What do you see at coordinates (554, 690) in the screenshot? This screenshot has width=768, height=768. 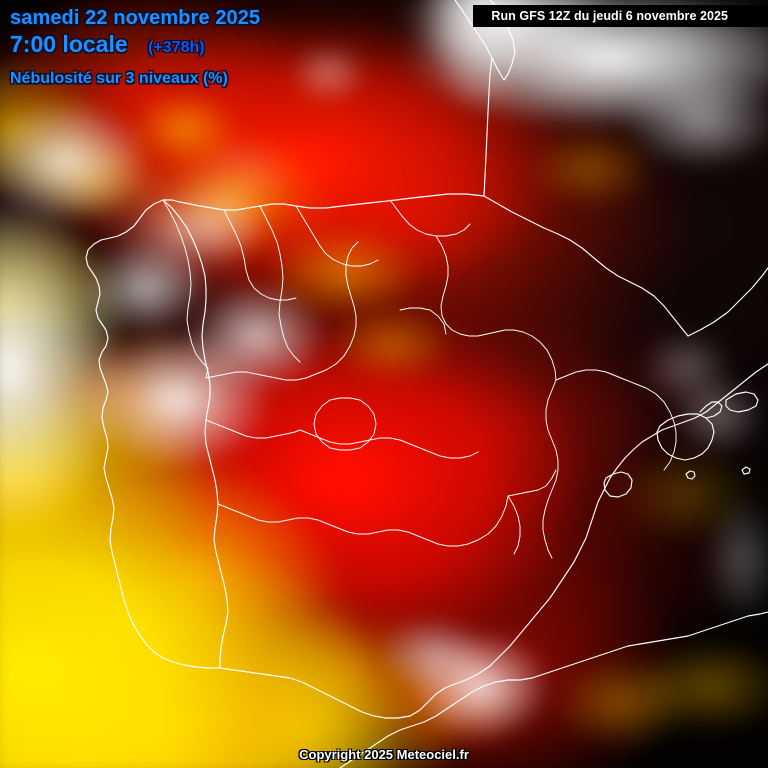 I see `coastline-north-africa` at bounding box center [554, 690].